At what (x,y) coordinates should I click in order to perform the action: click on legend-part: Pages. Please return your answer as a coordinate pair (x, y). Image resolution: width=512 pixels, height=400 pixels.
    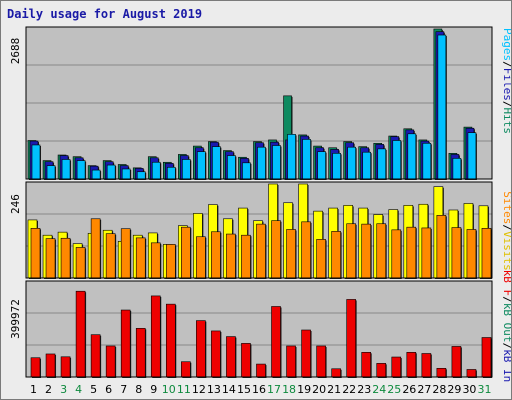
    Looking at the image, I should click on (506, 44).